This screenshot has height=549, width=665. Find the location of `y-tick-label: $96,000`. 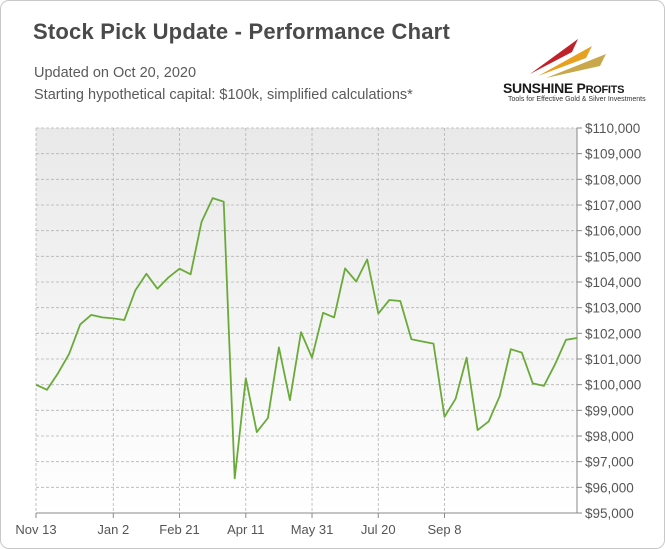

y-tick-label: $96,000 is located at coordinates (609, 487).